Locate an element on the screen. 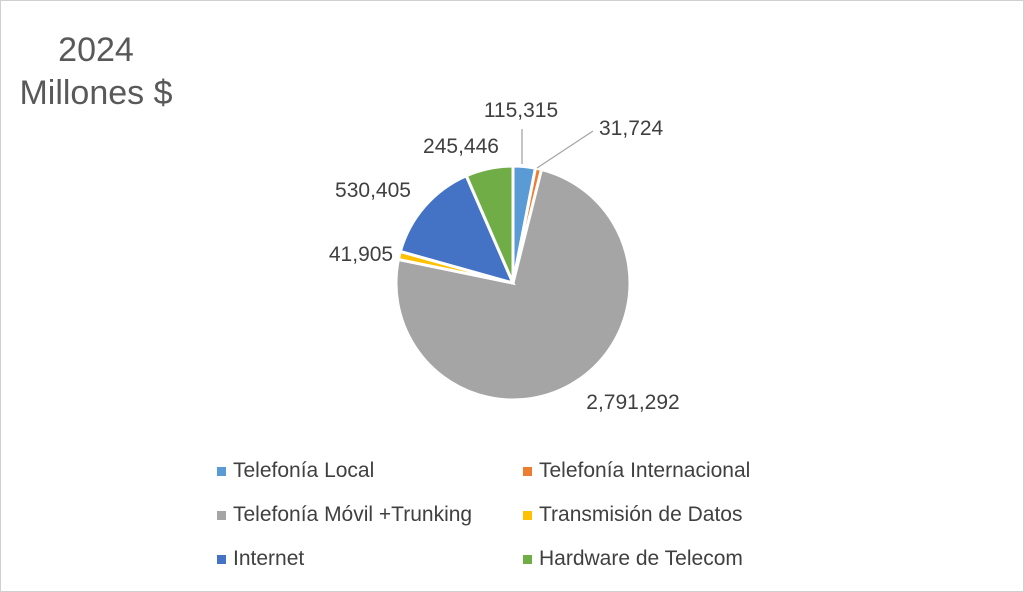 This screenshot has height=592, width=1024. data-label-hardware-telecom: 245,446 is located at coordinates (461, 146).